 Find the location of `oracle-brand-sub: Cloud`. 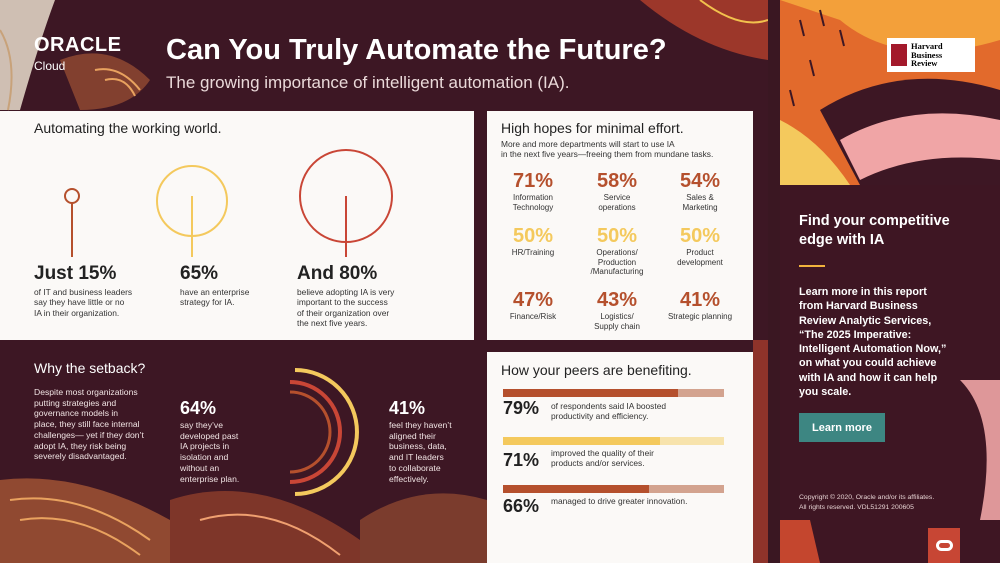

oracle-brand-sub: Cloud is located at coordinates (50, 66).